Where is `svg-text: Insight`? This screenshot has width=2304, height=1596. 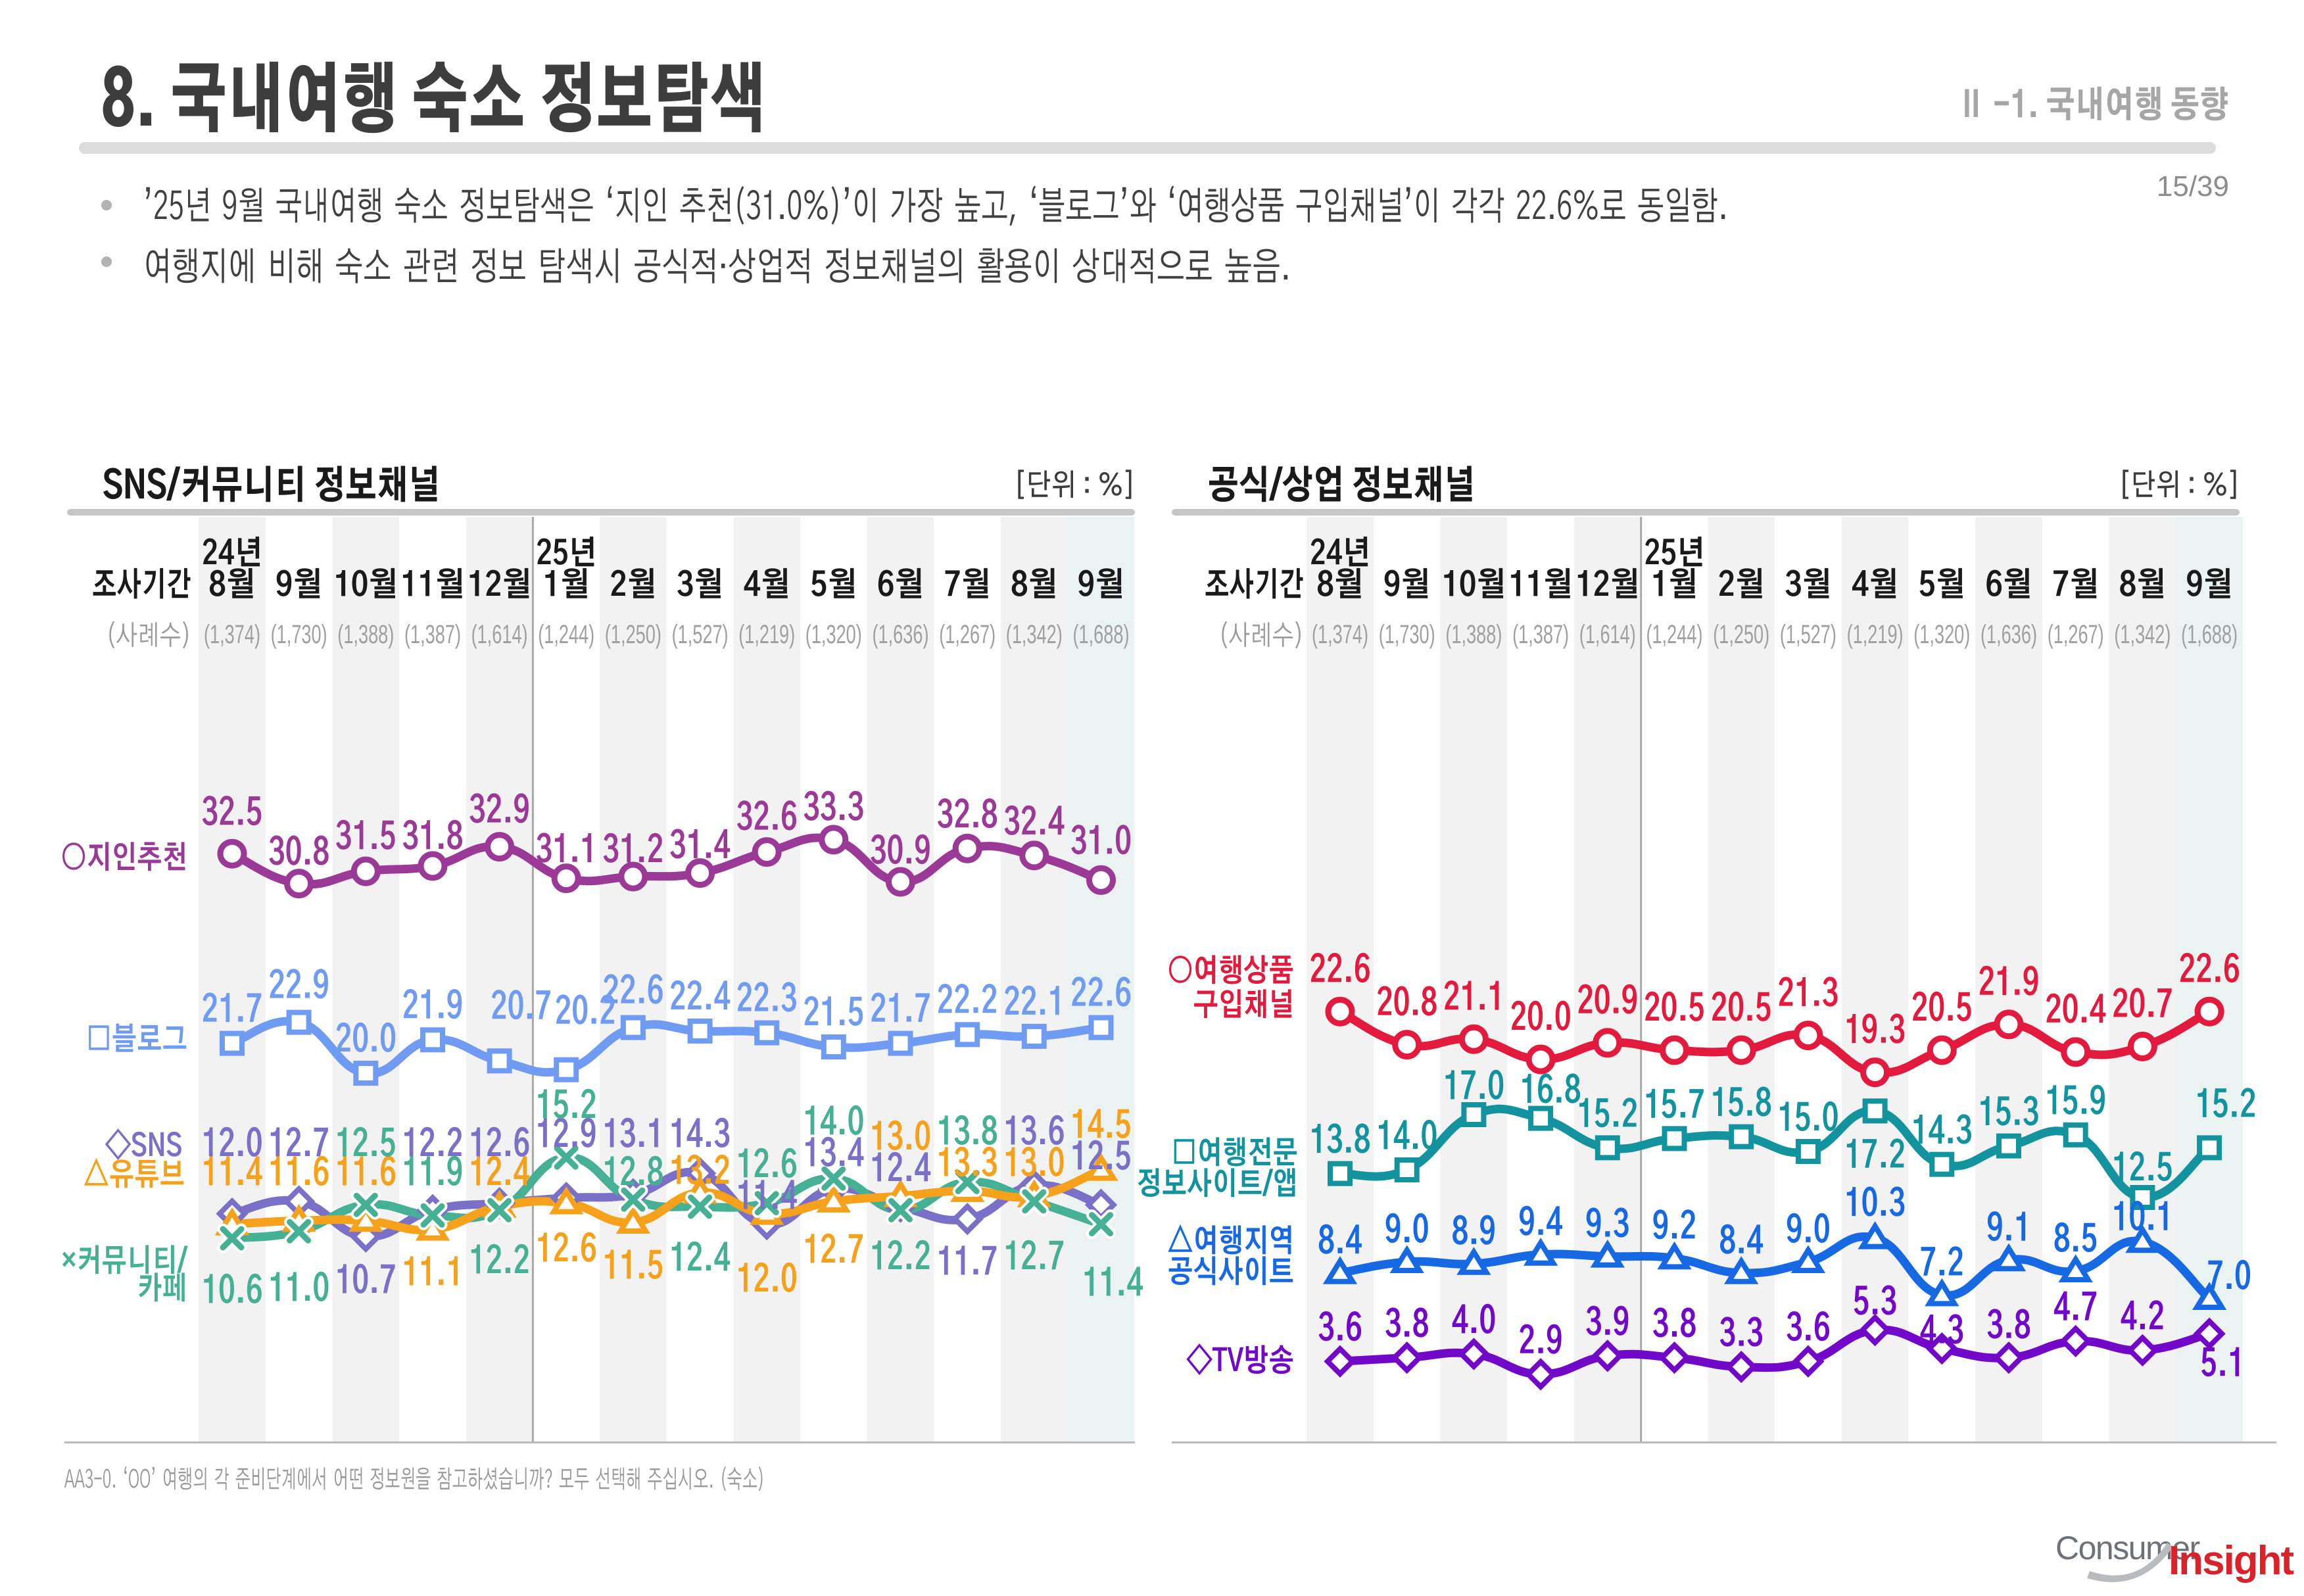 svg-text: Insight is located at coordinates (2231, 1561).